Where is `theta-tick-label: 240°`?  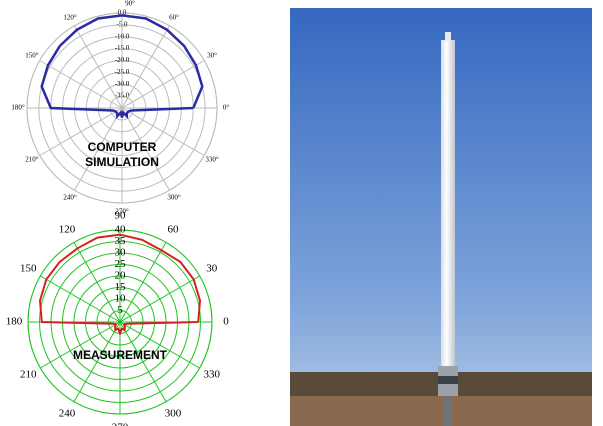 theta-tick-label: 240° is located at coordinates (70, 198).